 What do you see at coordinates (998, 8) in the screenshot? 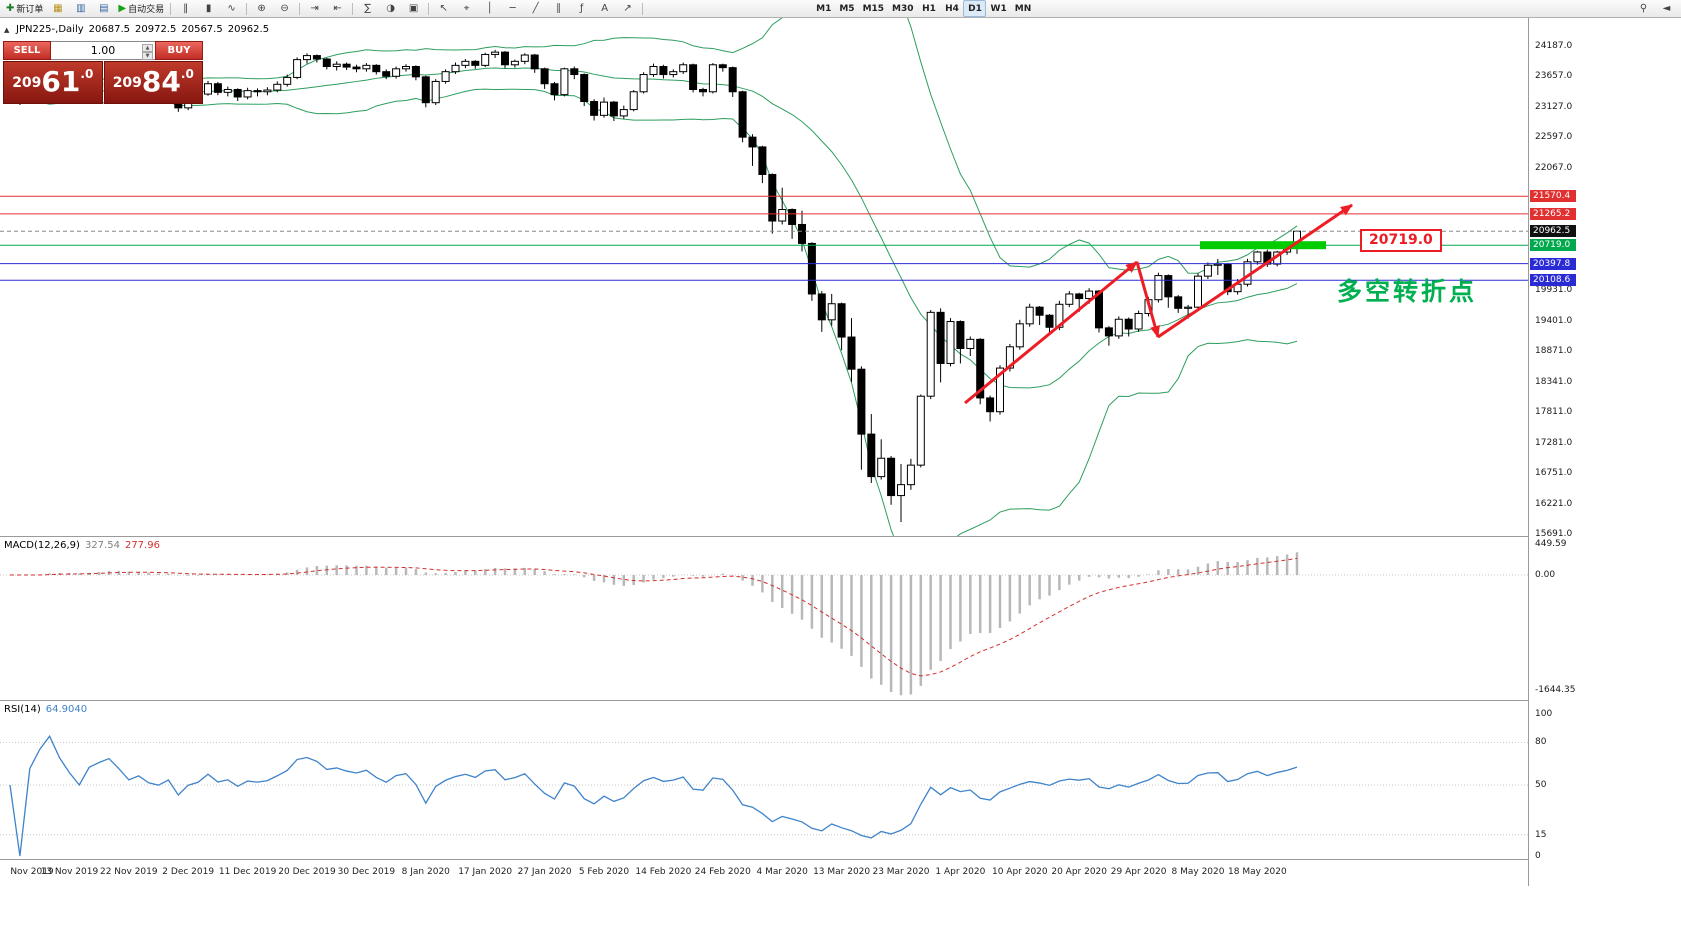
I see `timeframe-w1: W1` at bounding box center [998, 8].